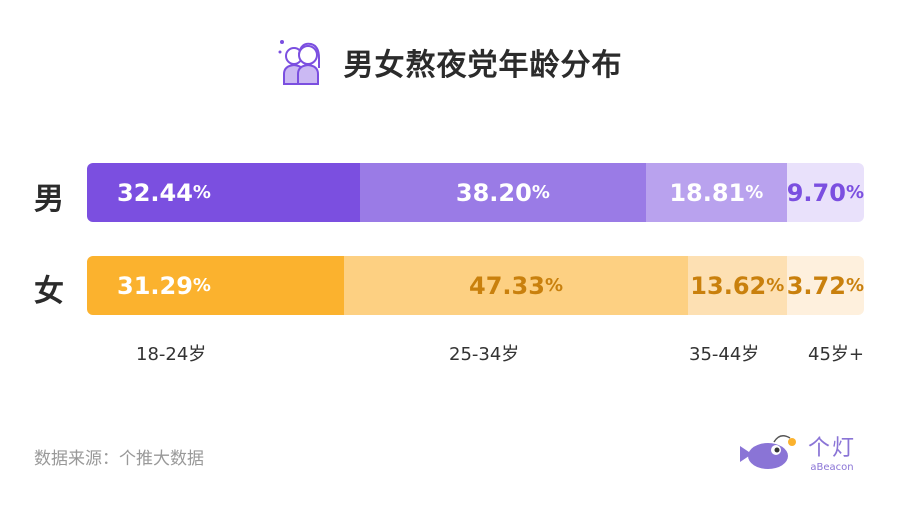 The height and width of the screenshot is (518, 900). Describe the element at coordinates (299, 62) in the screenshot. I see `couple-icon` at that location.